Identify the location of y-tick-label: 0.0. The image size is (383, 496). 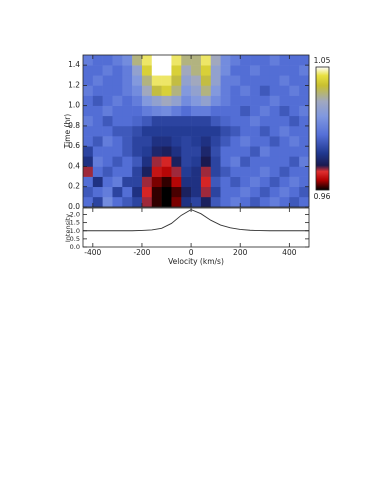
(75, 247).